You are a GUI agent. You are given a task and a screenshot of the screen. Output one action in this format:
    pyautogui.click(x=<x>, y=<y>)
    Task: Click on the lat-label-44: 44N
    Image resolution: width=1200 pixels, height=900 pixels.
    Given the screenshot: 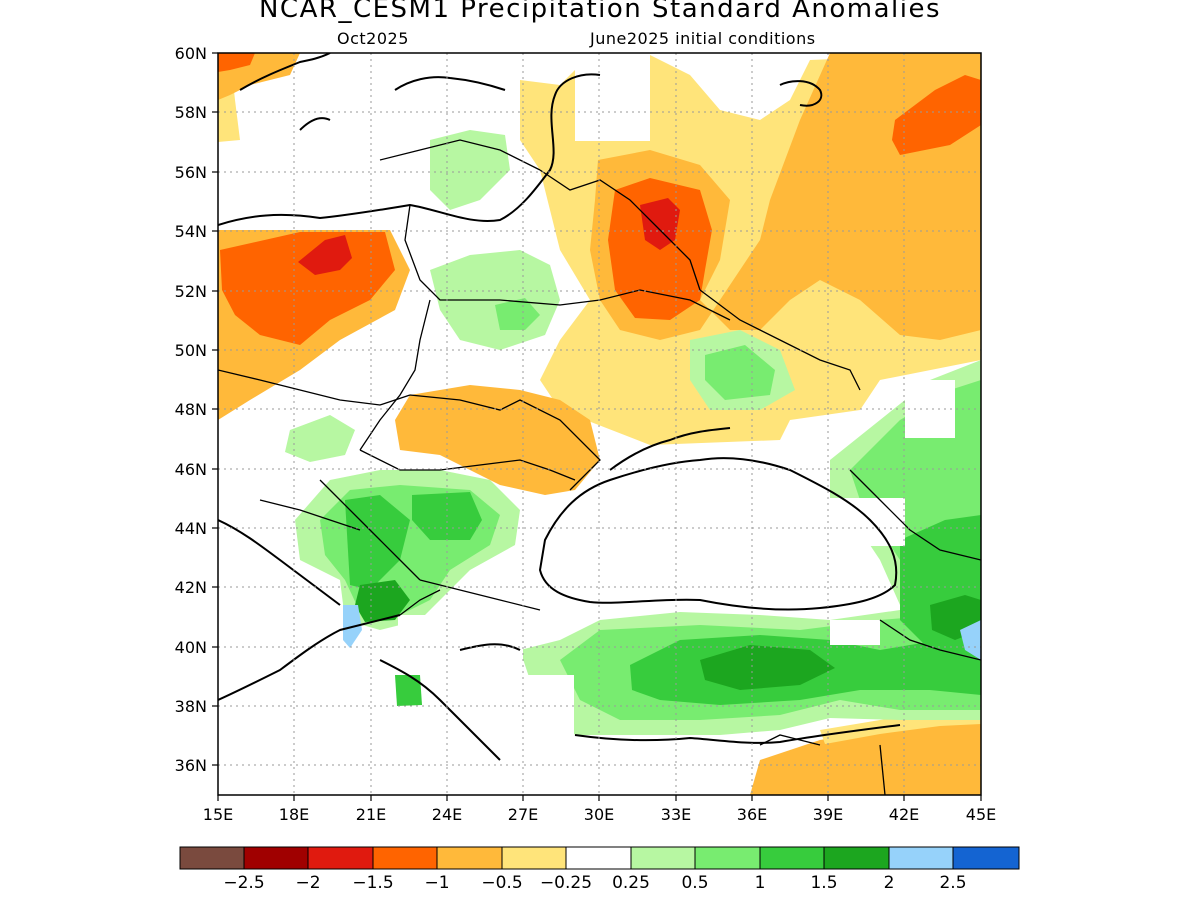 What is the action you would take?
    pyautogui.click(x=191, y=528)
    